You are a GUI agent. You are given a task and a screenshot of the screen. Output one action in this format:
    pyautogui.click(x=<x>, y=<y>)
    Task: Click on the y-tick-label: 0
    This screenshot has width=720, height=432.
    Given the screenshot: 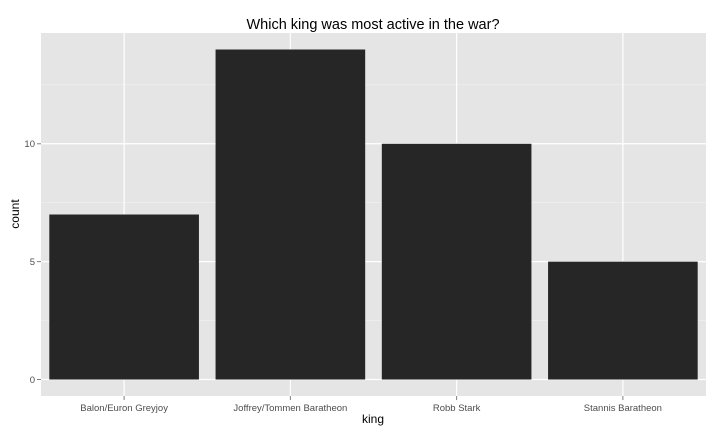 What is the action you would take?
    pyautogui.click(x=32, y=380)
    